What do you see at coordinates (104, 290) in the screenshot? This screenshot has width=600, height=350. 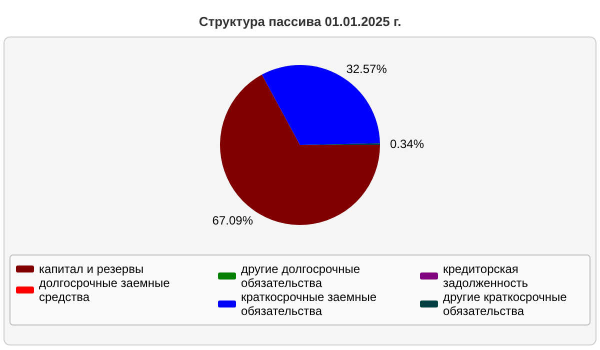 I see `legend-label: долгосрочные заемные средства` at bounding box center [104, 290].